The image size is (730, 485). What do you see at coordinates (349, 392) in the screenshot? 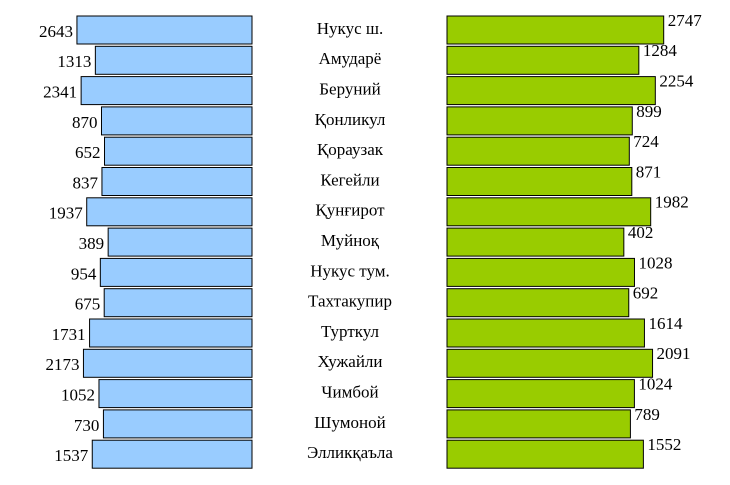
I see `category-label: Чимбой` at bounding box center [349, 392].